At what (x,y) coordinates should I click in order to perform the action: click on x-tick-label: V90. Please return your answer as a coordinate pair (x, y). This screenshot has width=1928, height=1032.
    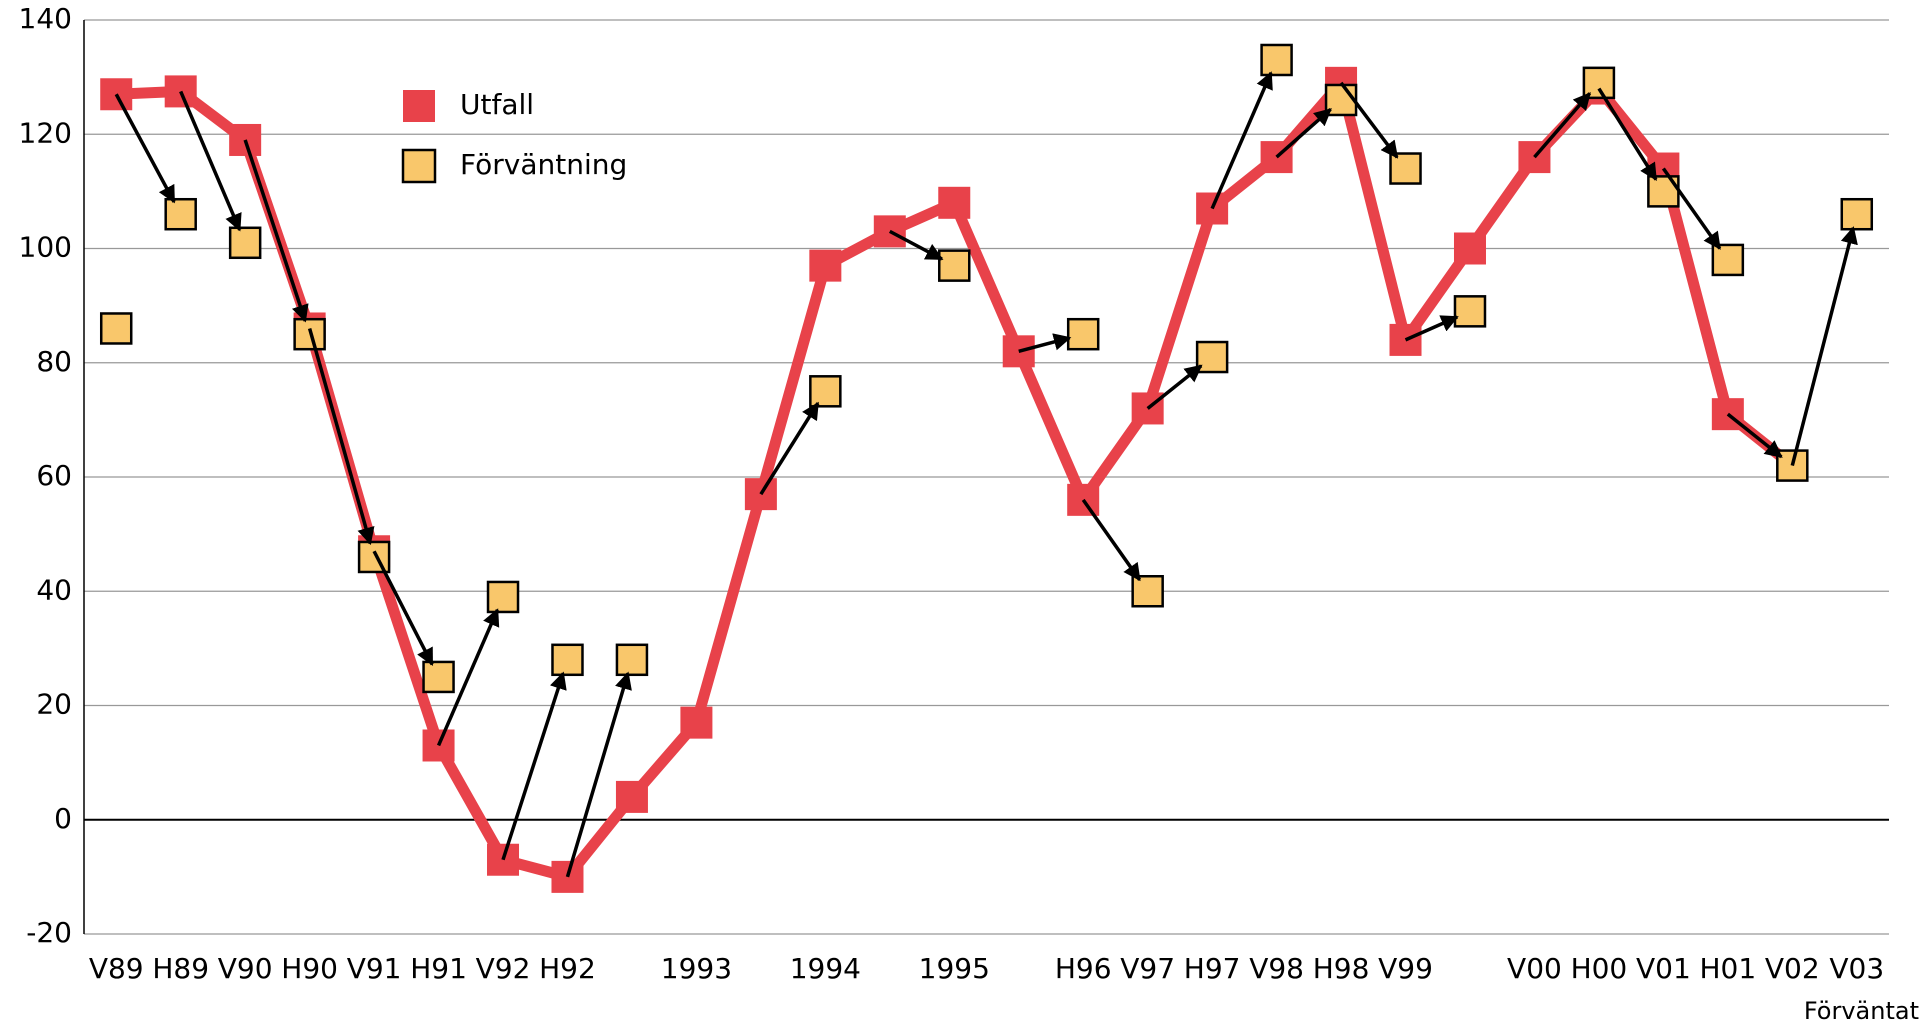
    Looking at the image, I should click on (245, 968).